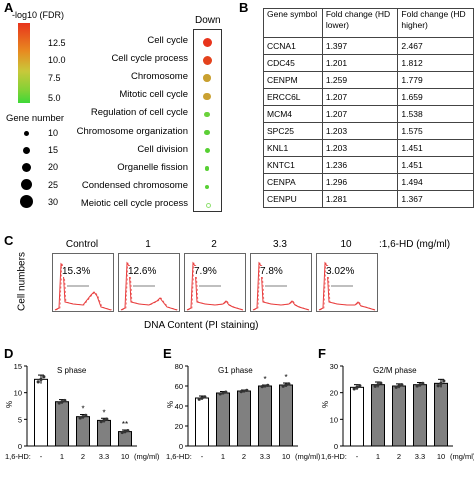  I want to click on chart-title: S phase, so click(72, 370).